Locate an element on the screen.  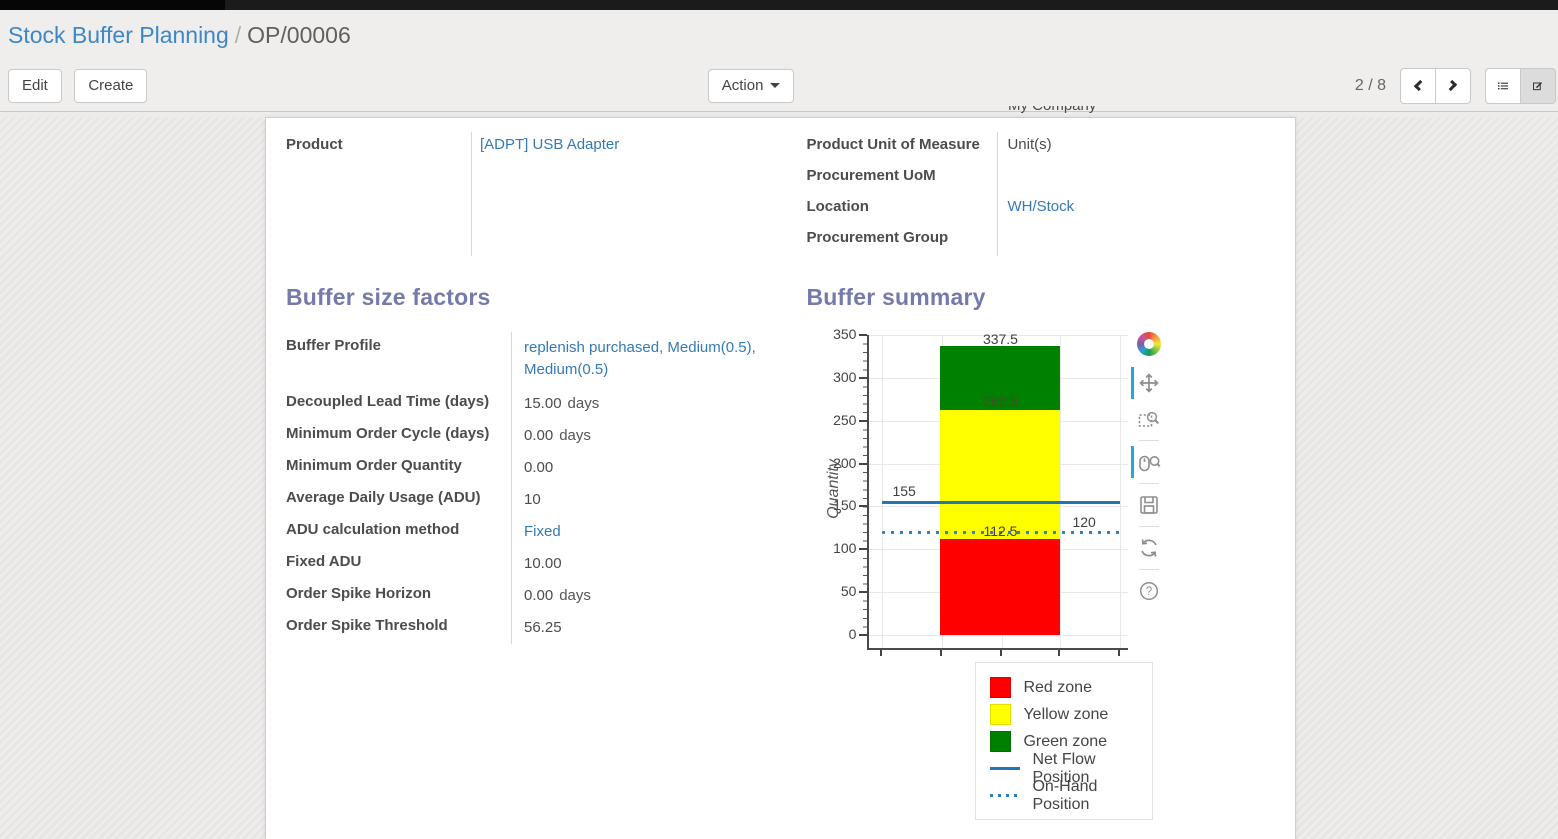
edit-button: Edit is located at coordinates (35, 85).